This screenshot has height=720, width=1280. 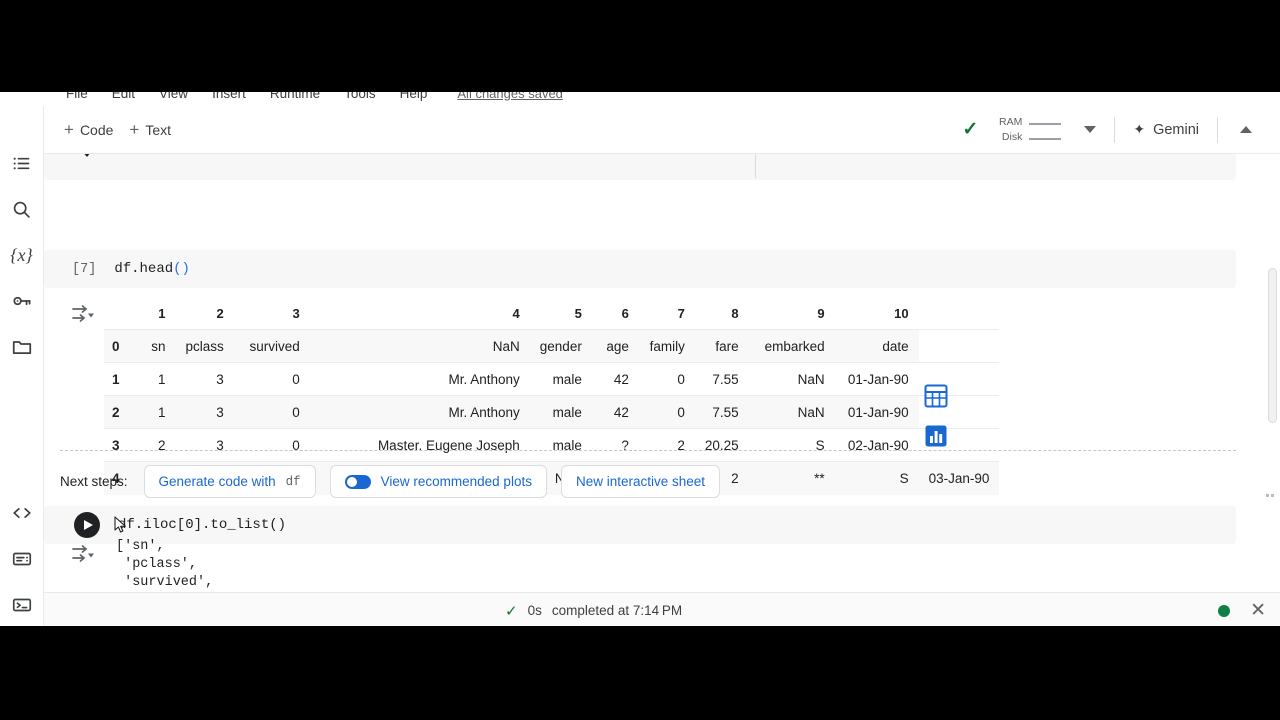 What do you see at coordinates (1045, 122) in the screenshot?
I see `ram-sparkline-icon` at bounding box center [1045, 122].